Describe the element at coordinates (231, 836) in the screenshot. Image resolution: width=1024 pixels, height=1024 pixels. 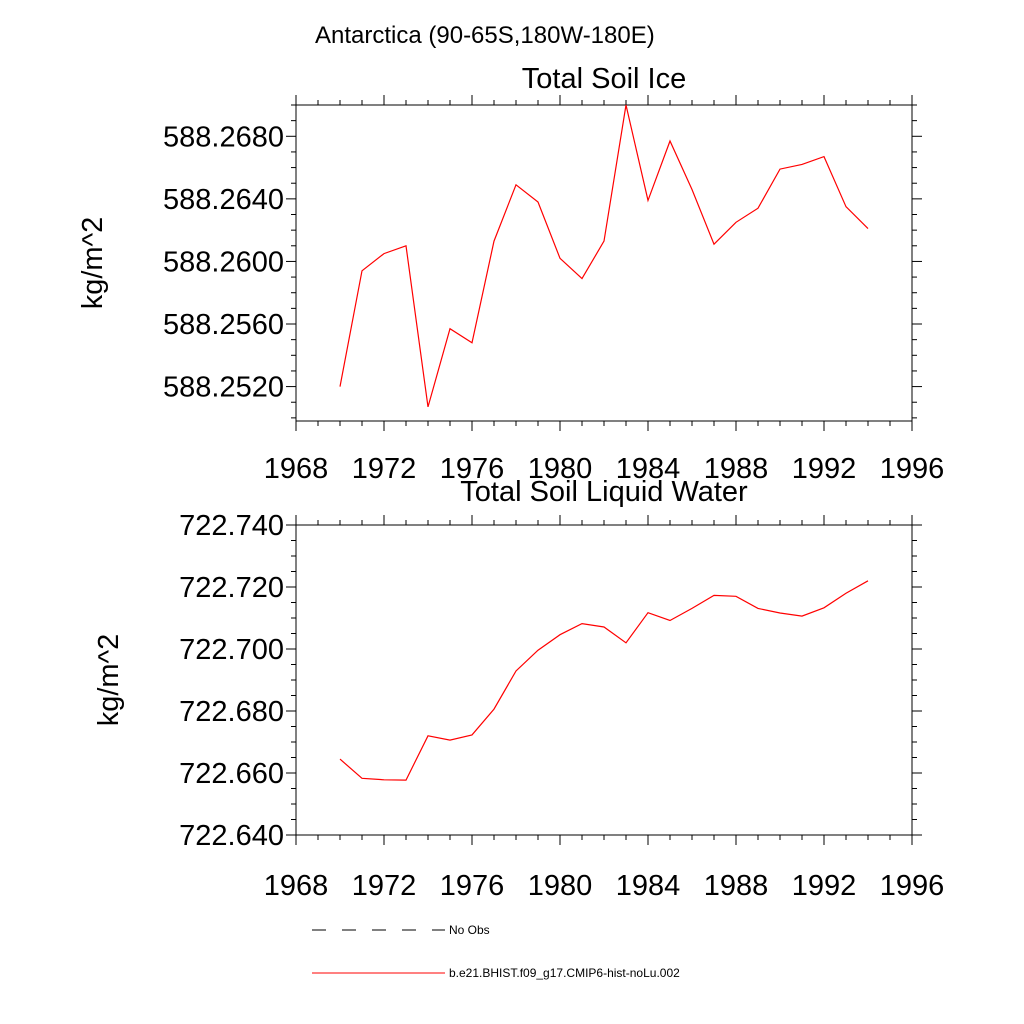
I see `y-tick-label: 722.640` at that location.